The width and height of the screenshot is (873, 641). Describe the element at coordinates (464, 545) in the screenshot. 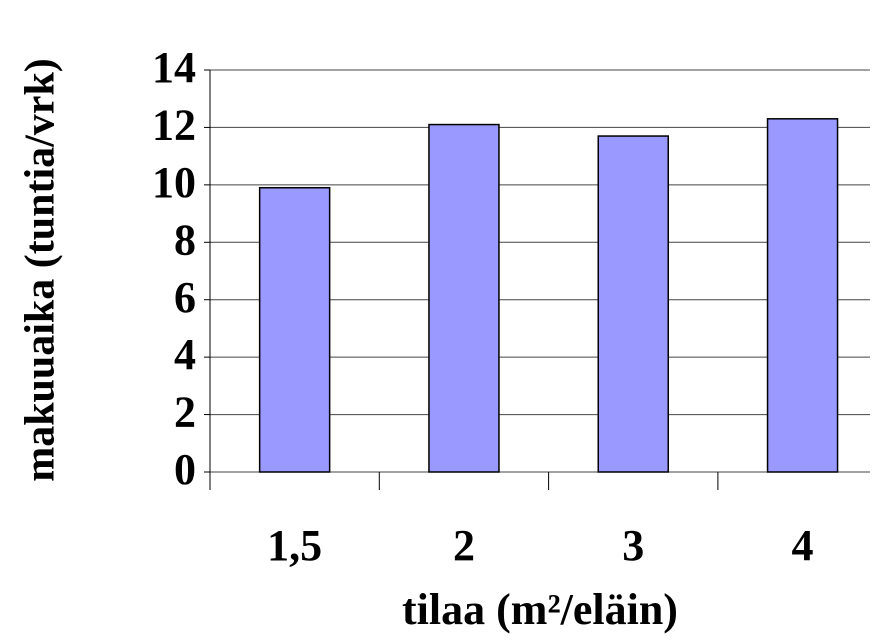

I see `x-tick-label: 2` at that location.